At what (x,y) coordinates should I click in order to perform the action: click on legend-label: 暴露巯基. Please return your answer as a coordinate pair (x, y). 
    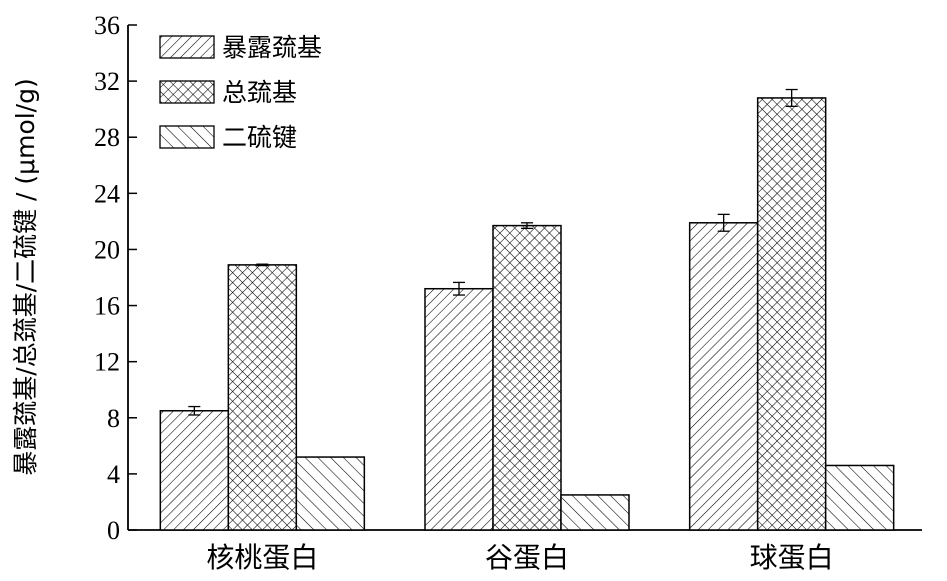
    Looking at the image, I should click on (272, 47).